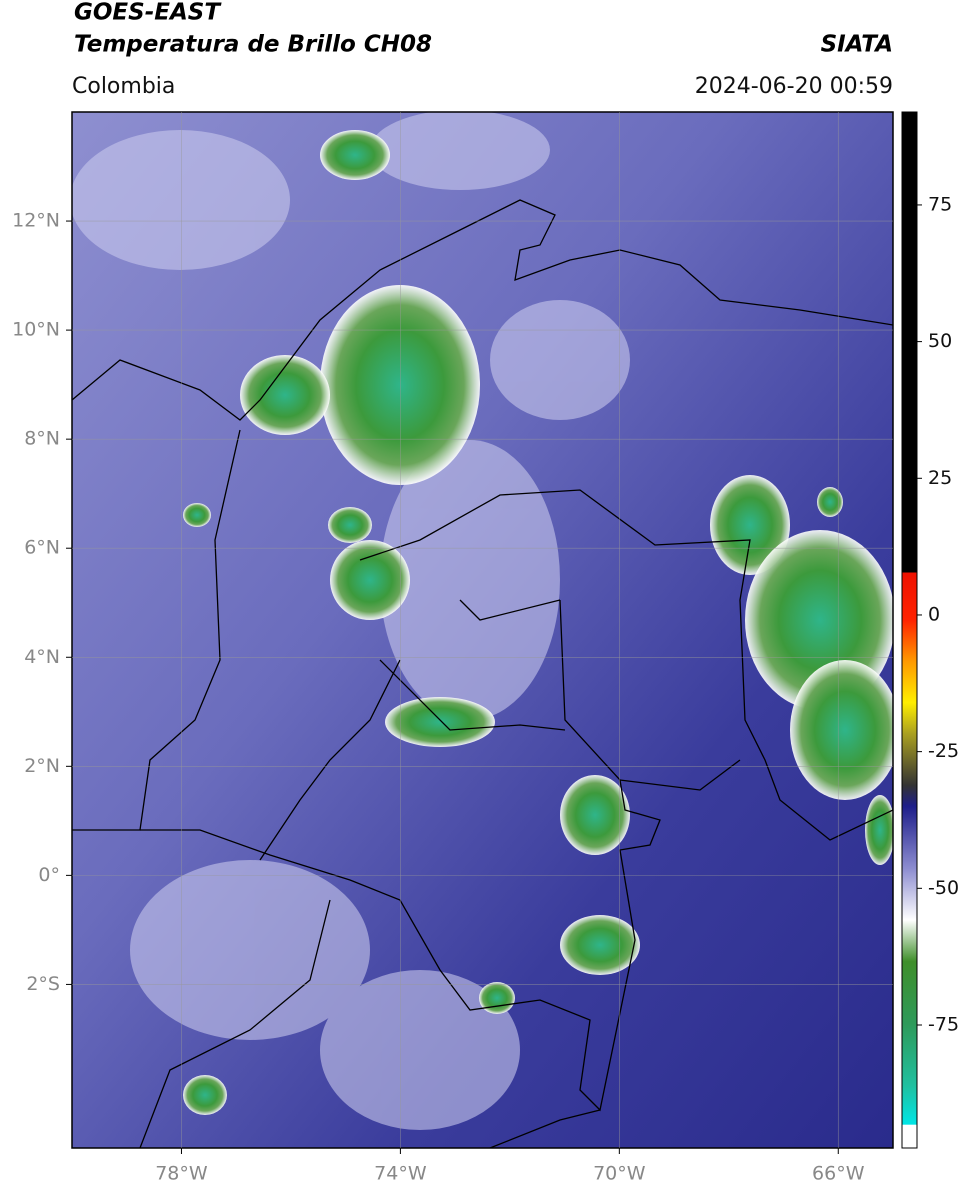  Describe the element at coordinates (940, 341) in the screenshot. I see `colorbar-tick-label: 50` at that location.